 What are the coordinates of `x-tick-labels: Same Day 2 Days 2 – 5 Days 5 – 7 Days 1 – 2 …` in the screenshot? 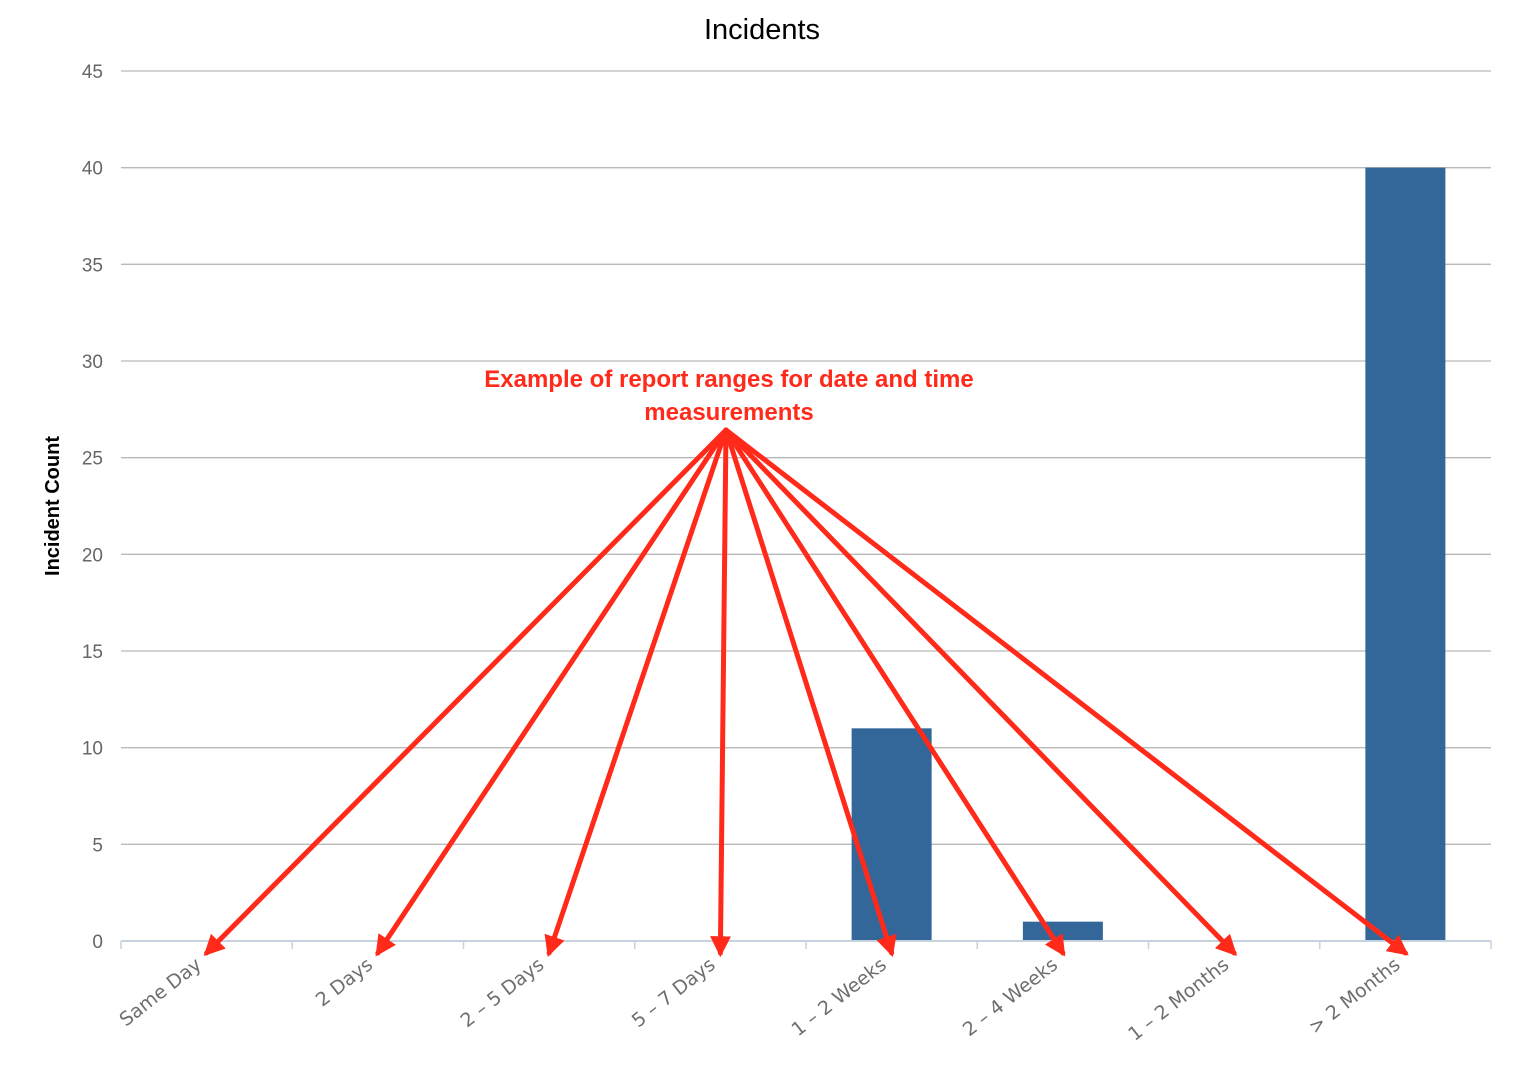 It's located at (759, 1000).